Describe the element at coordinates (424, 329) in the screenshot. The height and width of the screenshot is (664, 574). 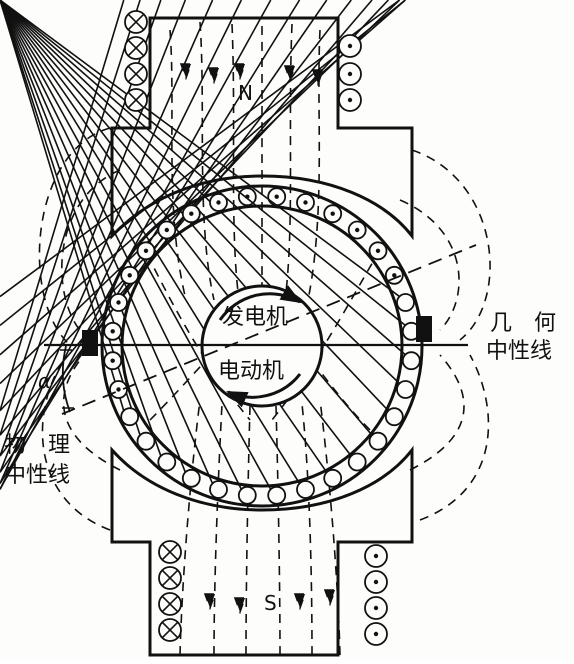
I see `right-brush` at that location.